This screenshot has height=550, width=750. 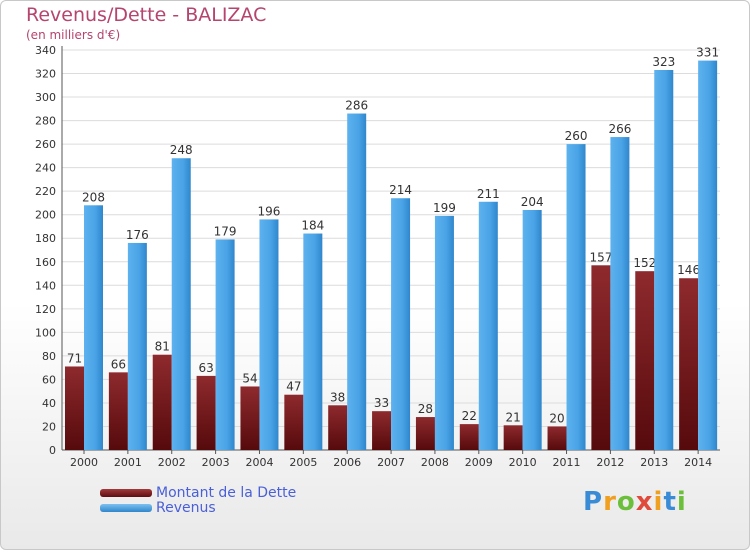 What do you see at coordinates (356, 106) in the screenshot?
I see `data-label: 286` at bounding box center [356, 106].